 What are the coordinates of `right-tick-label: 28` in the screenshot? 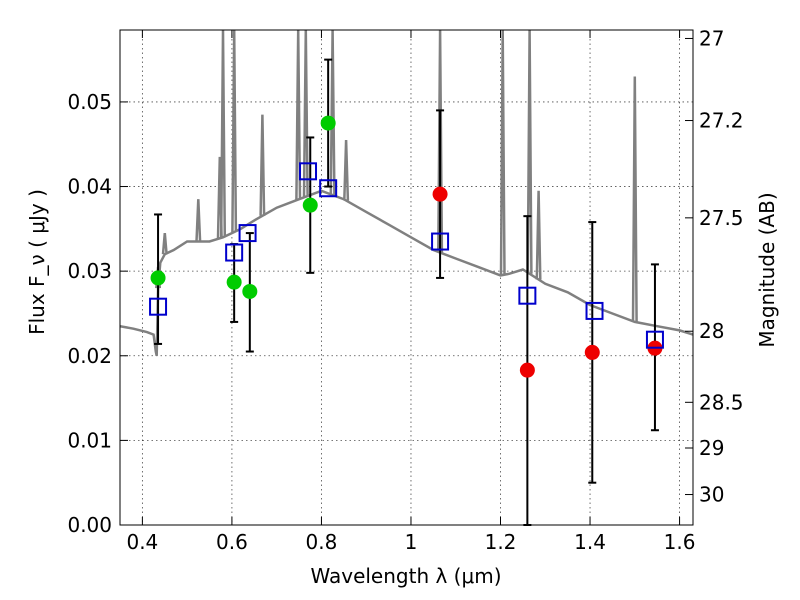 It's located at (711, 331).